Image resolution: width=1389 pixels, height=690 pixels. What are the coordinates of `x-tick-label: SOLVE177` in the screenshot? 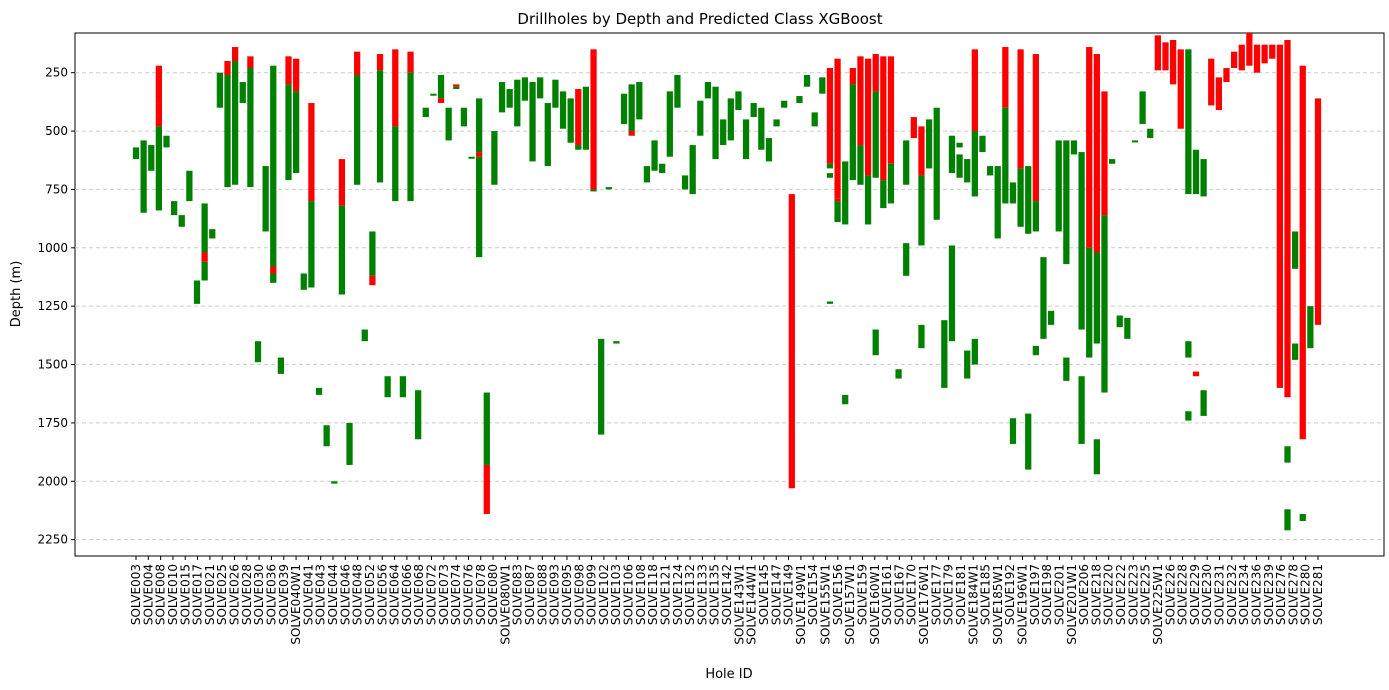 It's located at (936, 594).